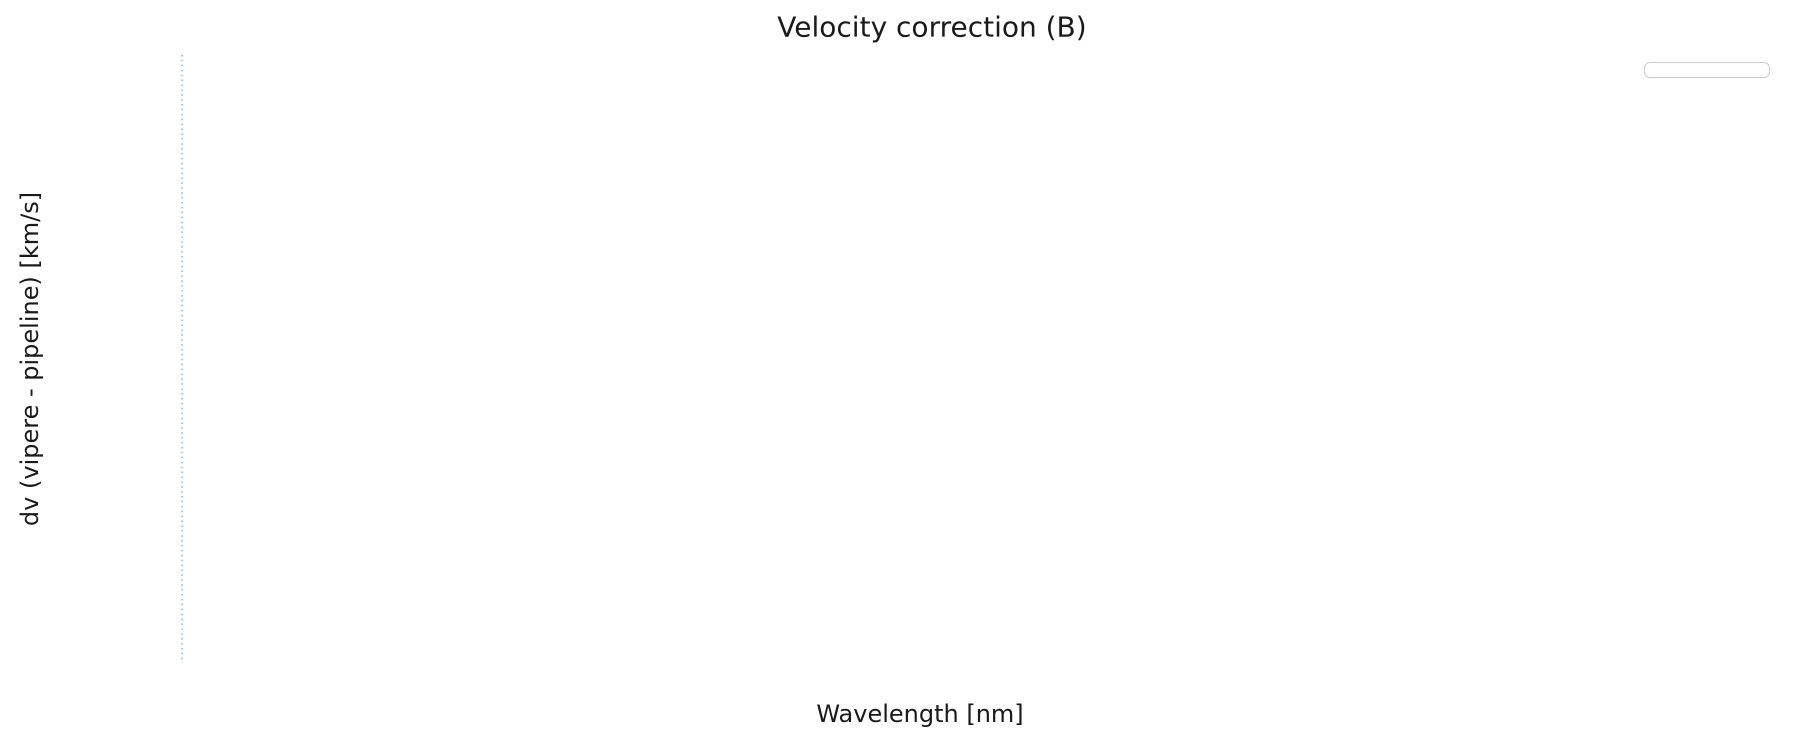 The height and width of the screenshot is (750, 1800). What do you see at coordinates (932, 27) in the screenshot?
I see `chart-title: Velocity correction (B)` at bounding box center [932, 27].